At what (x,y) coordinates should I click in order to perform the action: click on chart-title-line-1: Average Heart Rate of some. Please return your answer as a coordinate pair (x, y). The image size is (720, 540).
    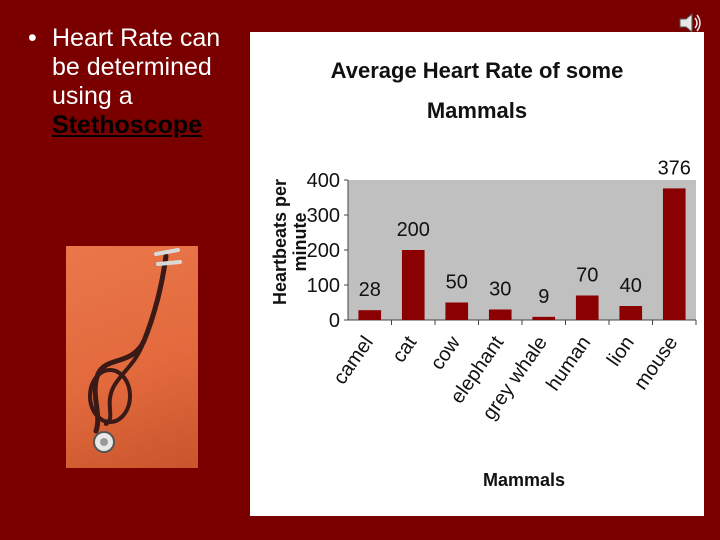
    Looking at the image, I should click on (477, 70).